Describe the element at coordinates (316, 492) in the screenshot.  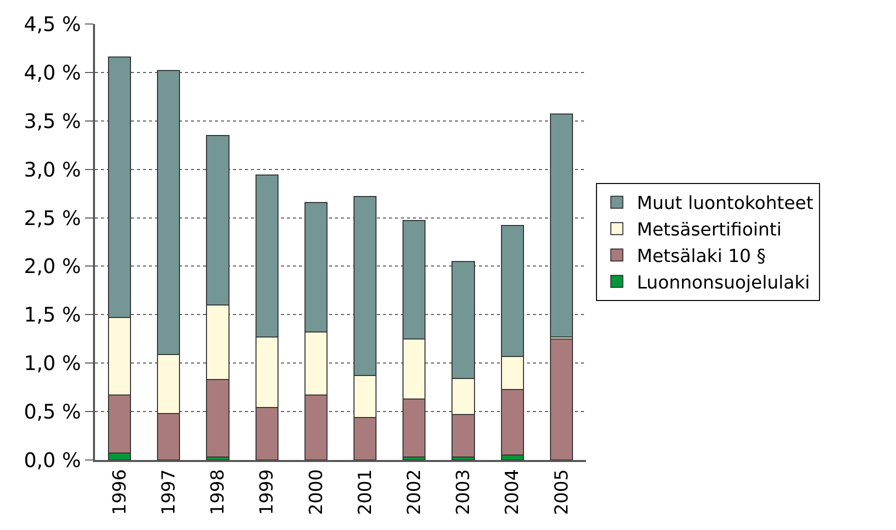
I see `x-tick-label: 2000` at that location.